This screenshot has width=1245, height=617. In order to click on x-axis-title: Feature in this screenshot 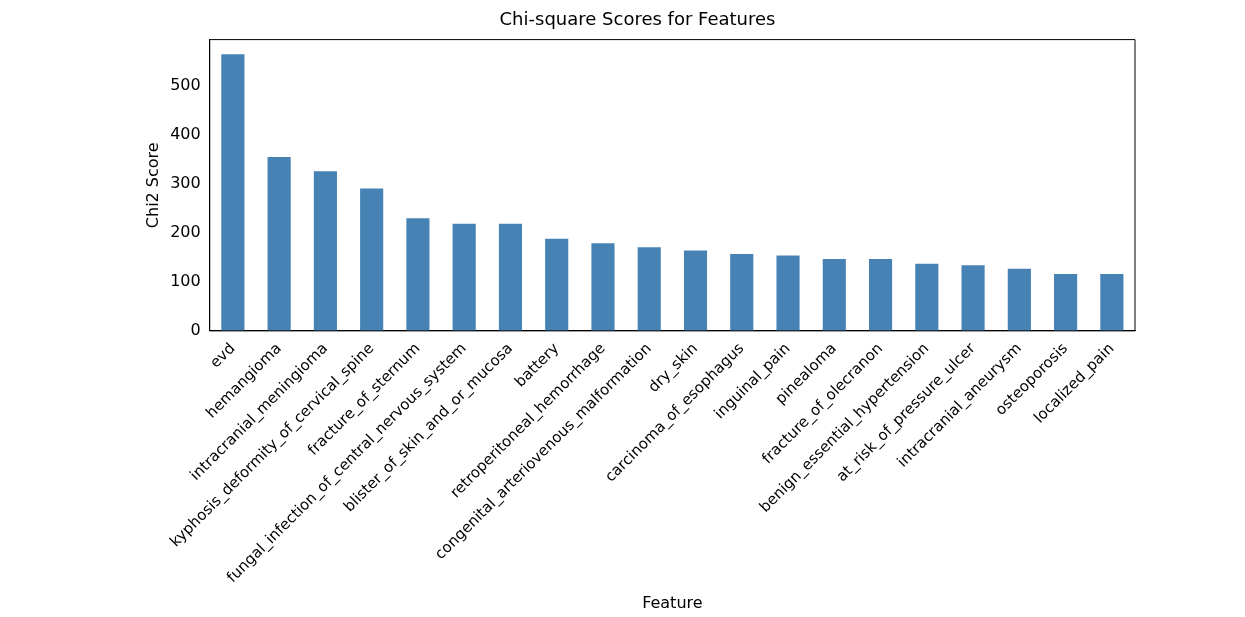, I will do `click(672, 602)`.